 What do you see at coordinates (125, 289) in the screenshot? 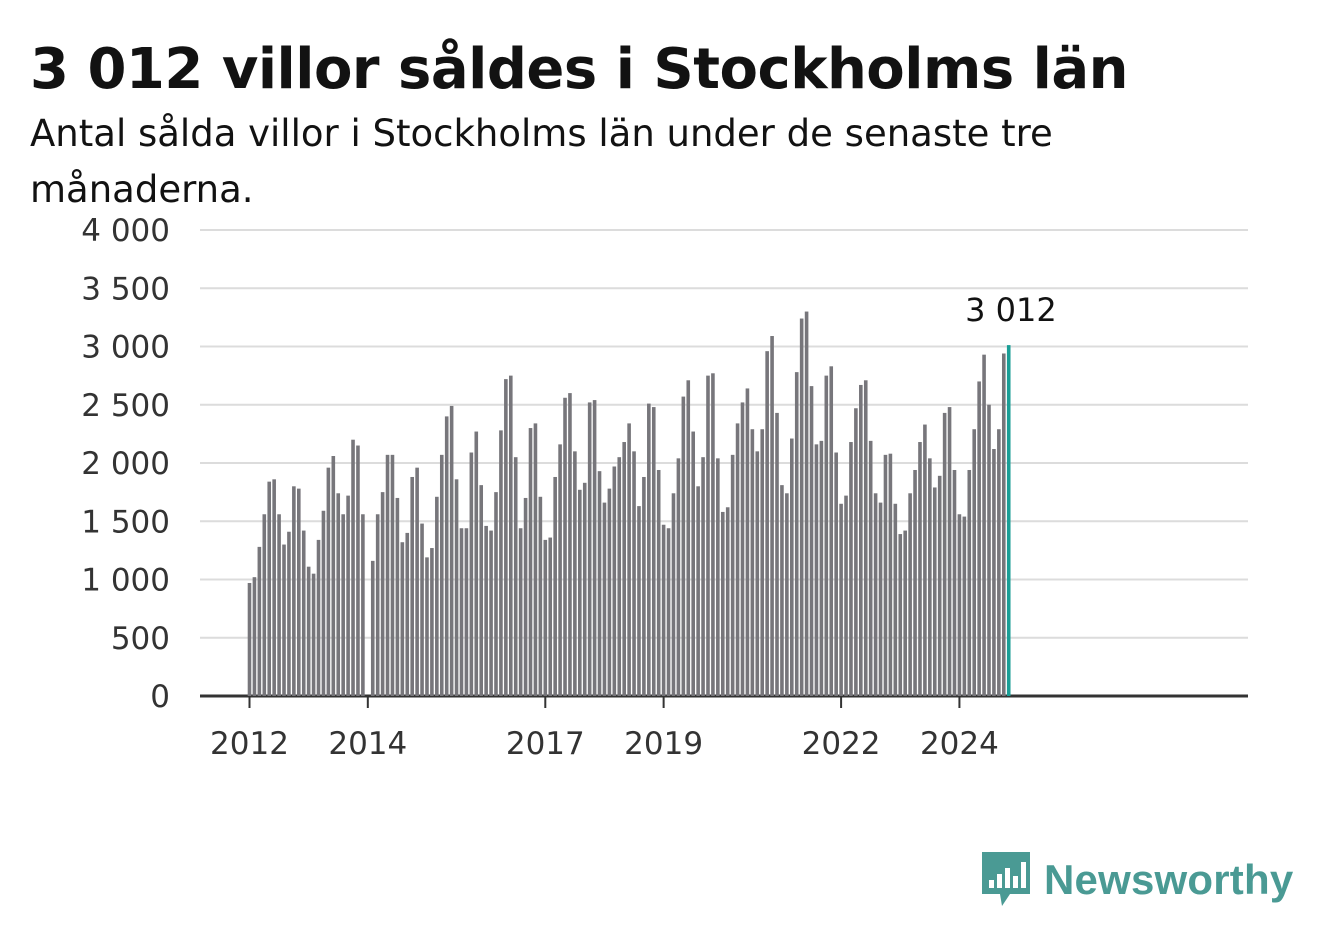
I see `y-tick-label: 3 500` at bounding box center [125, 289].